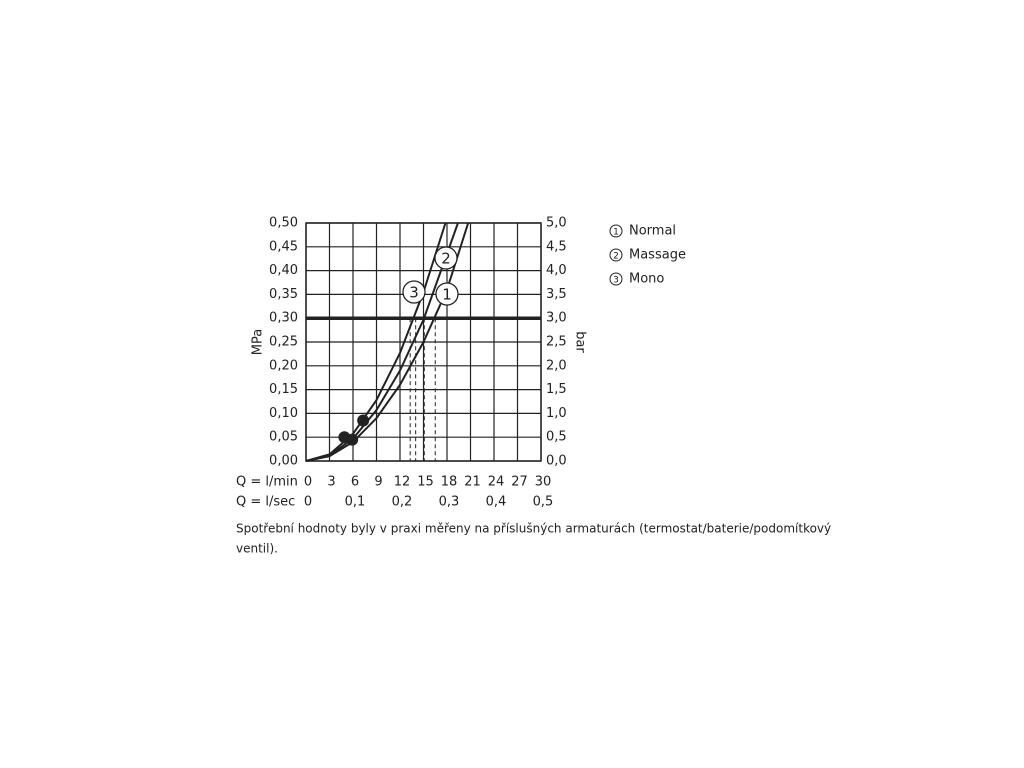 The height and width of the screenshot is (768, 1024). Describe the element at coordinates (543, 482) in the screenshot. I see `x-tick-label: 30` at that location.